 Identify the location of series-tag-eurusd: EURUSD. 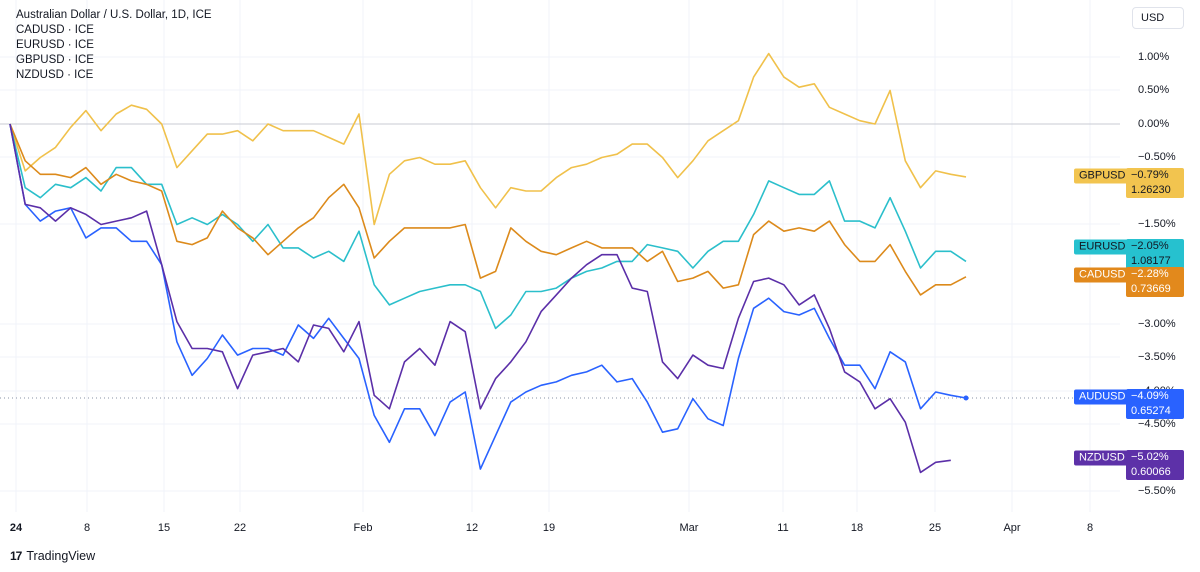
(1102, 247).